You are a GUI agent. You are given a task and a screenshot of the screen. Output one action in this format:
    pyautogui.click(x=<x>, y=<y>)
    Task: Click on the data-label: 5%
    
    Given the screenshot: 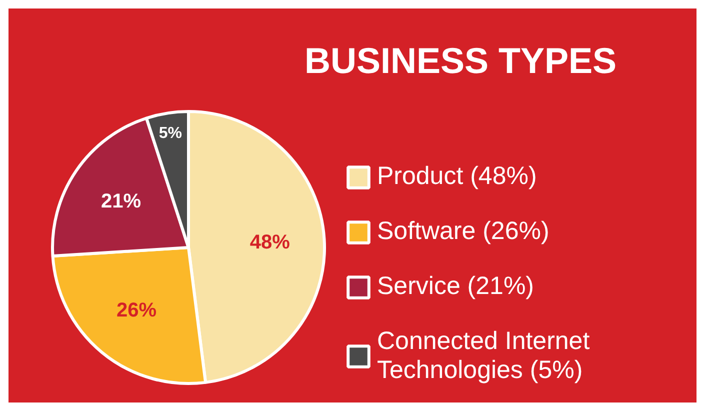 What is the action you would take?
    pyautogui.click(x=170, y=133)
    